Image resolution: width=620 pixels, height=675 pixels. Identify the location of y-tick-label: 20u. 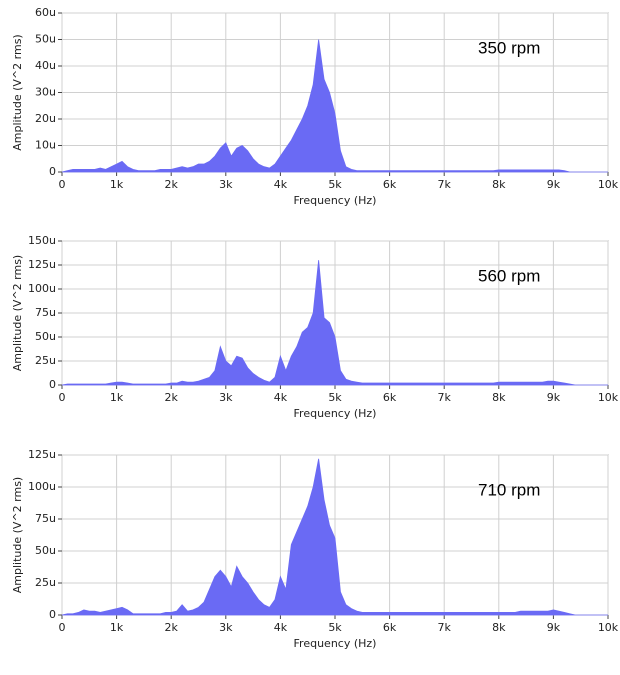
(45, 118).